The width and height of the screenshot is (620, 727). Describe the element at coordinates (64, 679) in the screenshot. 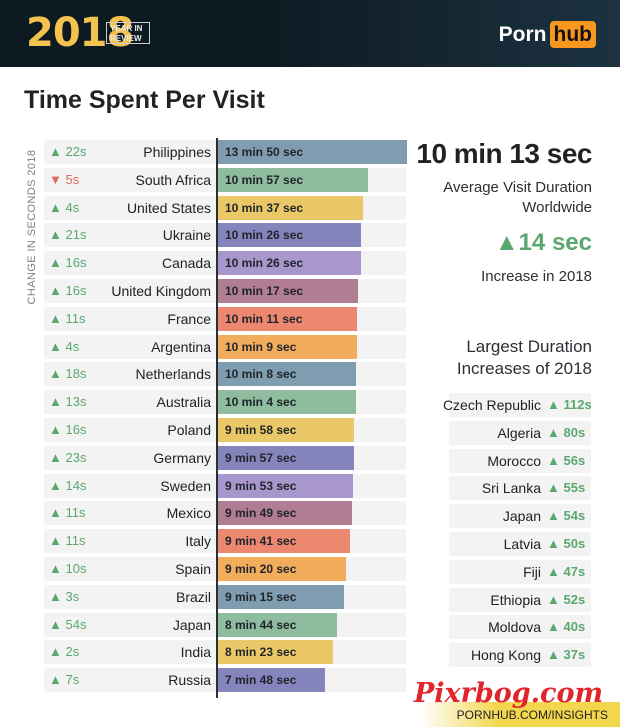

I see `change-label: ▲ 7s` at that location.